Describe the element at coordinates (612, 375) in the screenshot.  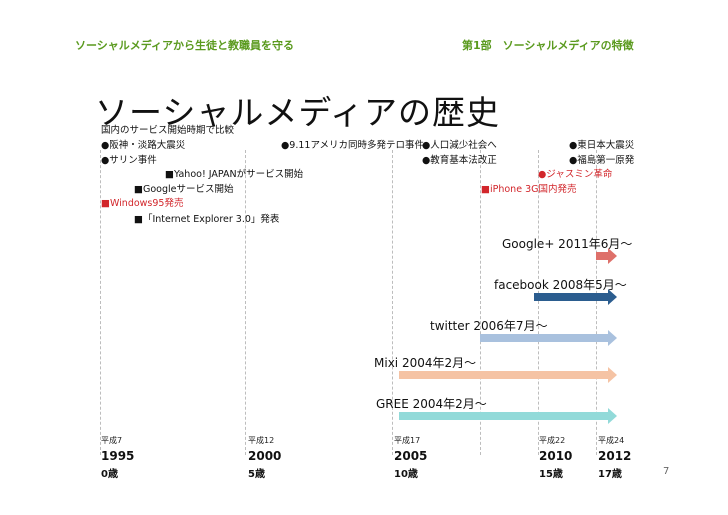
I see `arrowhead-mixi` at that location.